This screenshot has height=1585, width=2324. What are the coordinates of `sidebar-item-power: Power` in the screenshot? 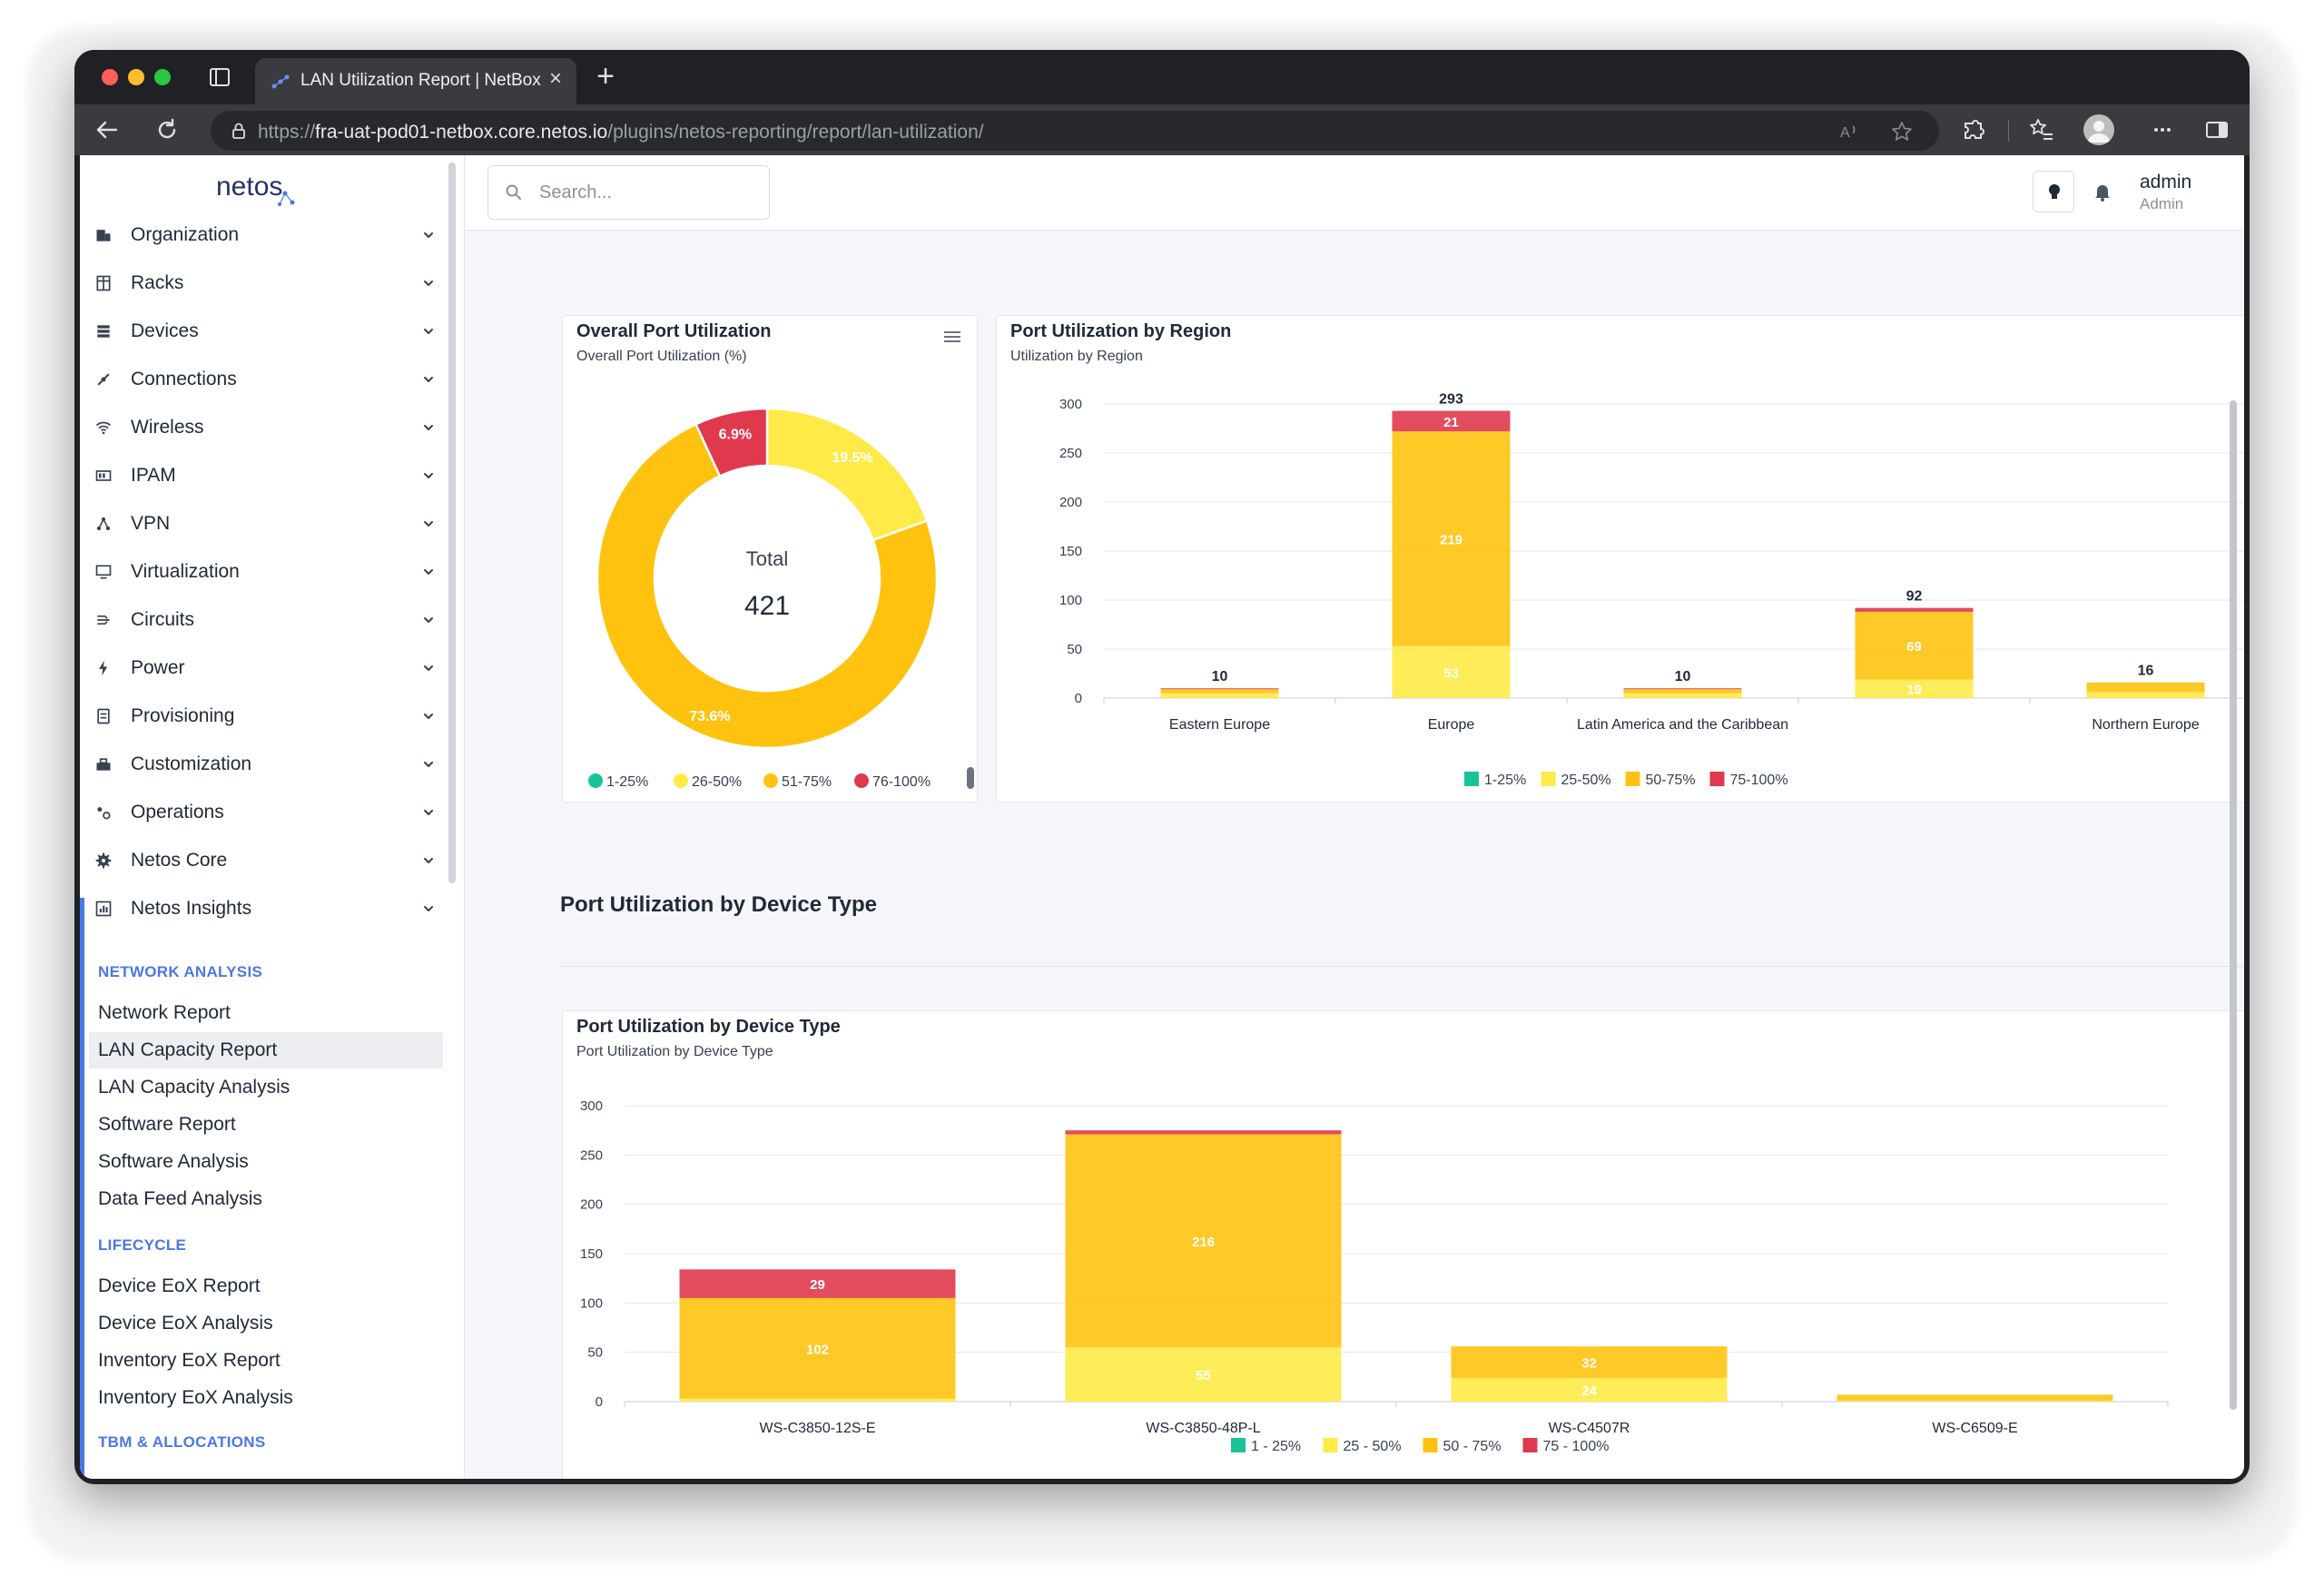 It's located at (265, 668).